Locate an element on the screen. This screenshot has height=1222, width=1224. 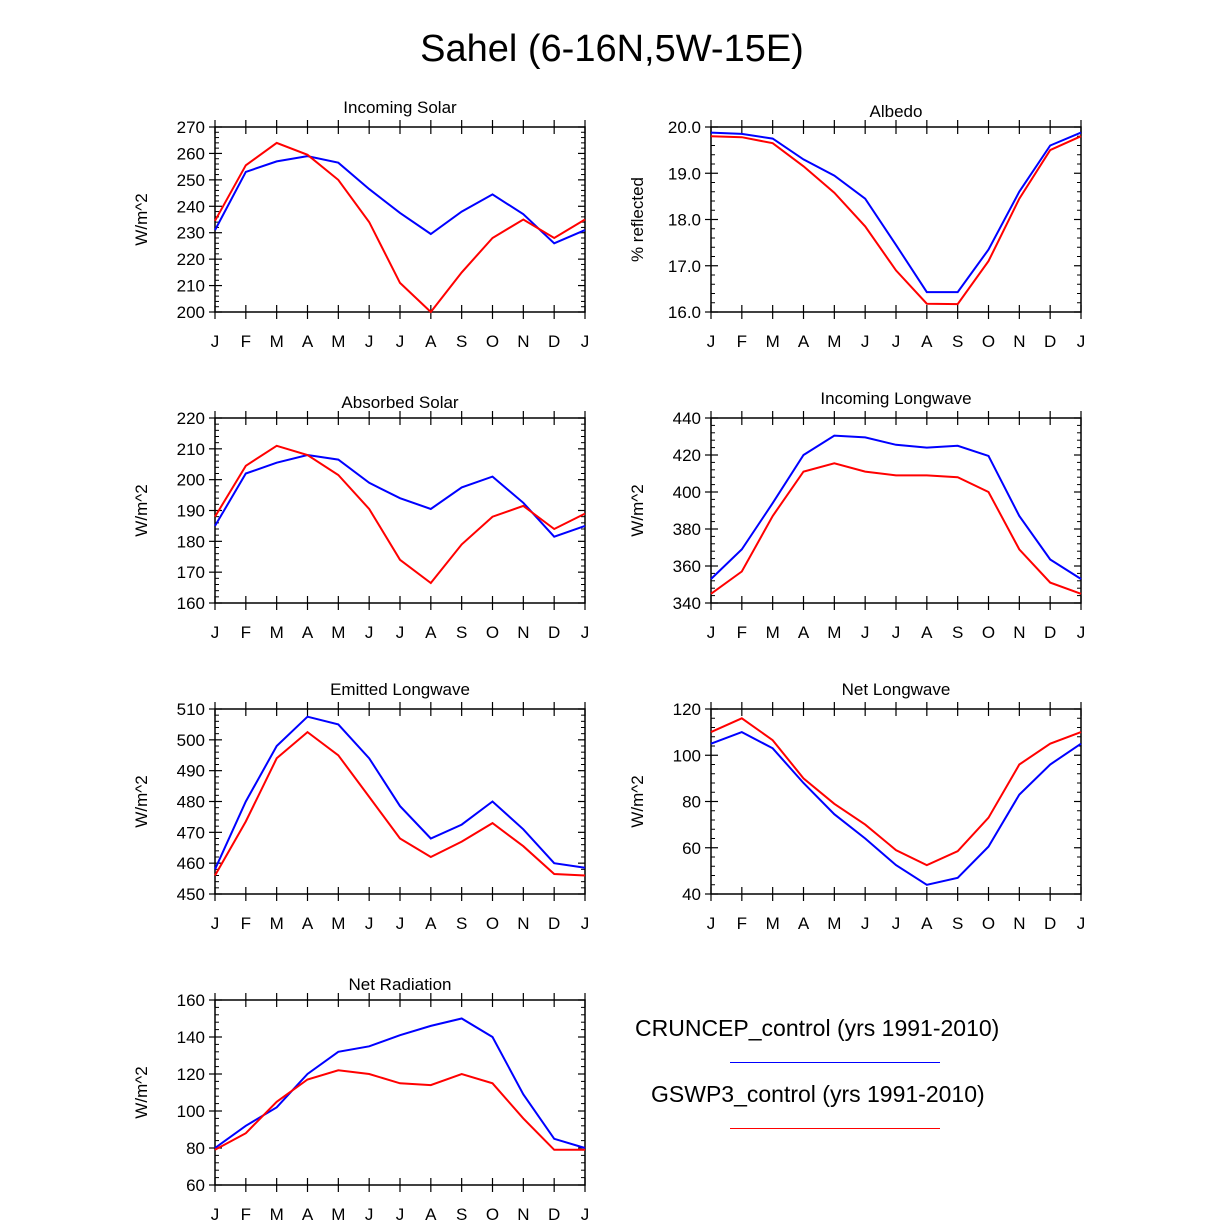
panel-title: Incoming Longwave is located at coordinates (895, 398).